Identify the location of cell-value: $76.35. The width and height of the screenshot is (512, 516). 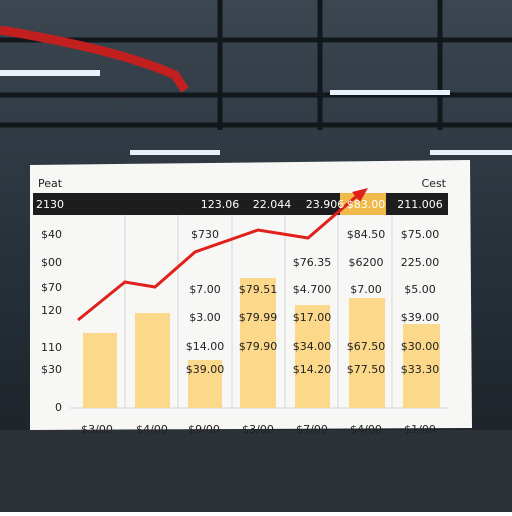
(312, 262).